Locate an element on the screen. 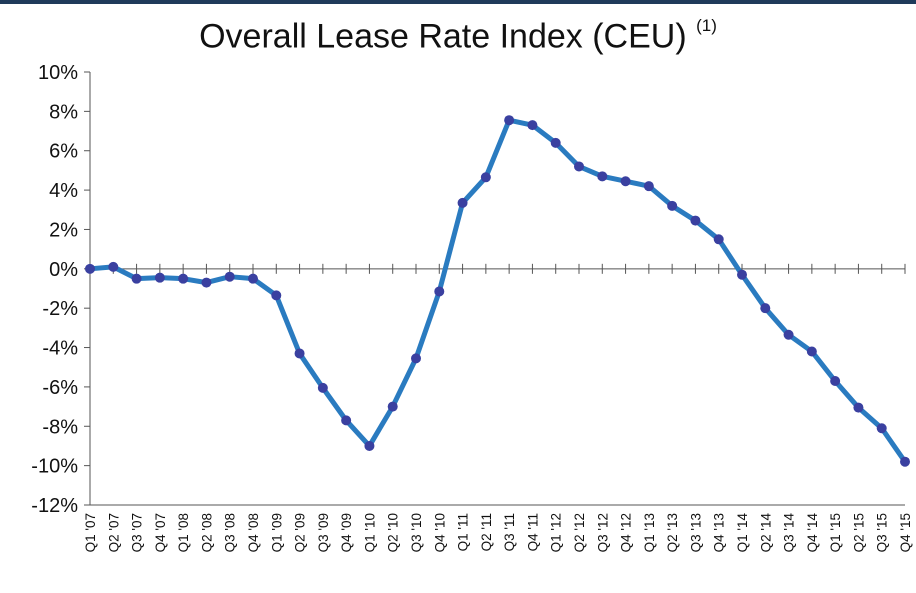 Image resolution: width=916 pixels, height=593 pixels. y-tick-label: 10% is located at coordinates (58, 73).